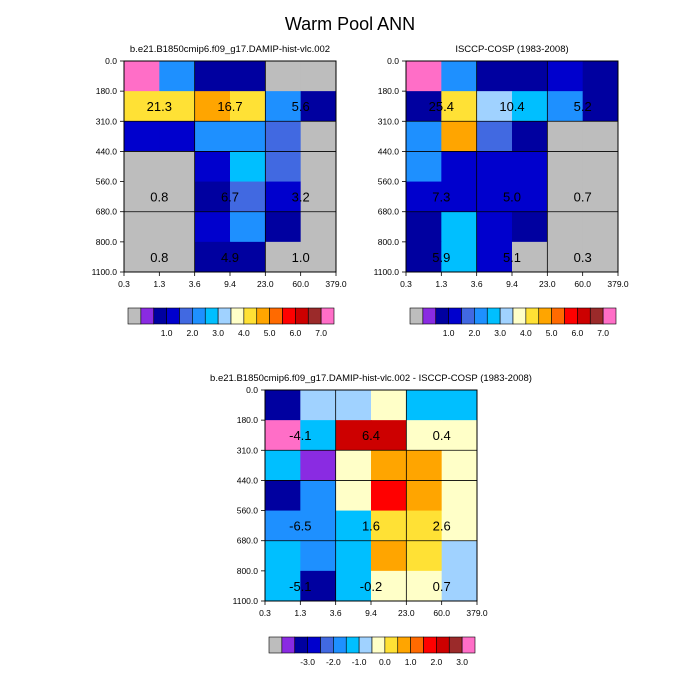 This screenshot has width=700, height=700. What do you see at coordinates (441, 257) in the screenshot?
I see `cell-value-label: 5.9` at bounding box center [441, 257].